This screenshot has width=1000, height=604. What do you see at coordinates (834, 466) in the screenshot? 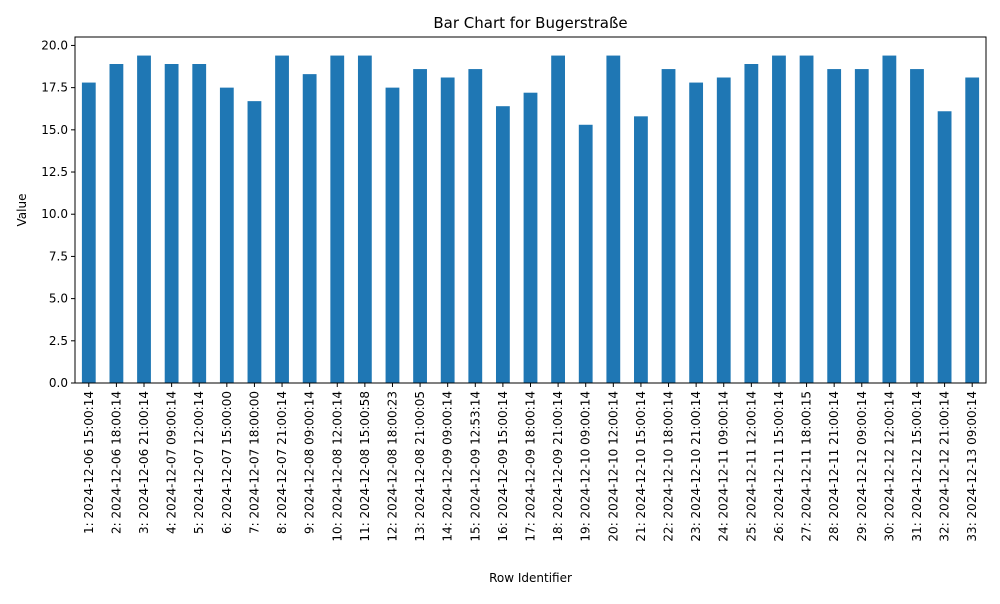
I see `x-tick-label: 28: 2024-12-11 21:00:14` at bounding box center [834, 466].